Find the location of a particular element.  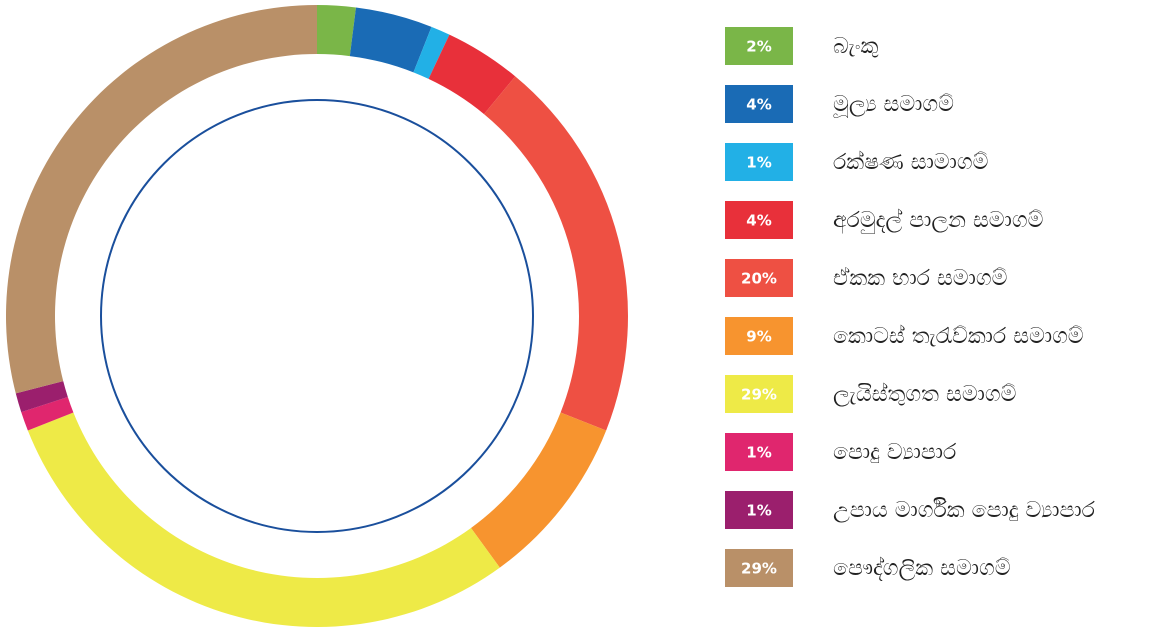

legend-label: උපාය මාර්ගික පොදු ව්‍යාපාර is located at coordinates (964, 510).